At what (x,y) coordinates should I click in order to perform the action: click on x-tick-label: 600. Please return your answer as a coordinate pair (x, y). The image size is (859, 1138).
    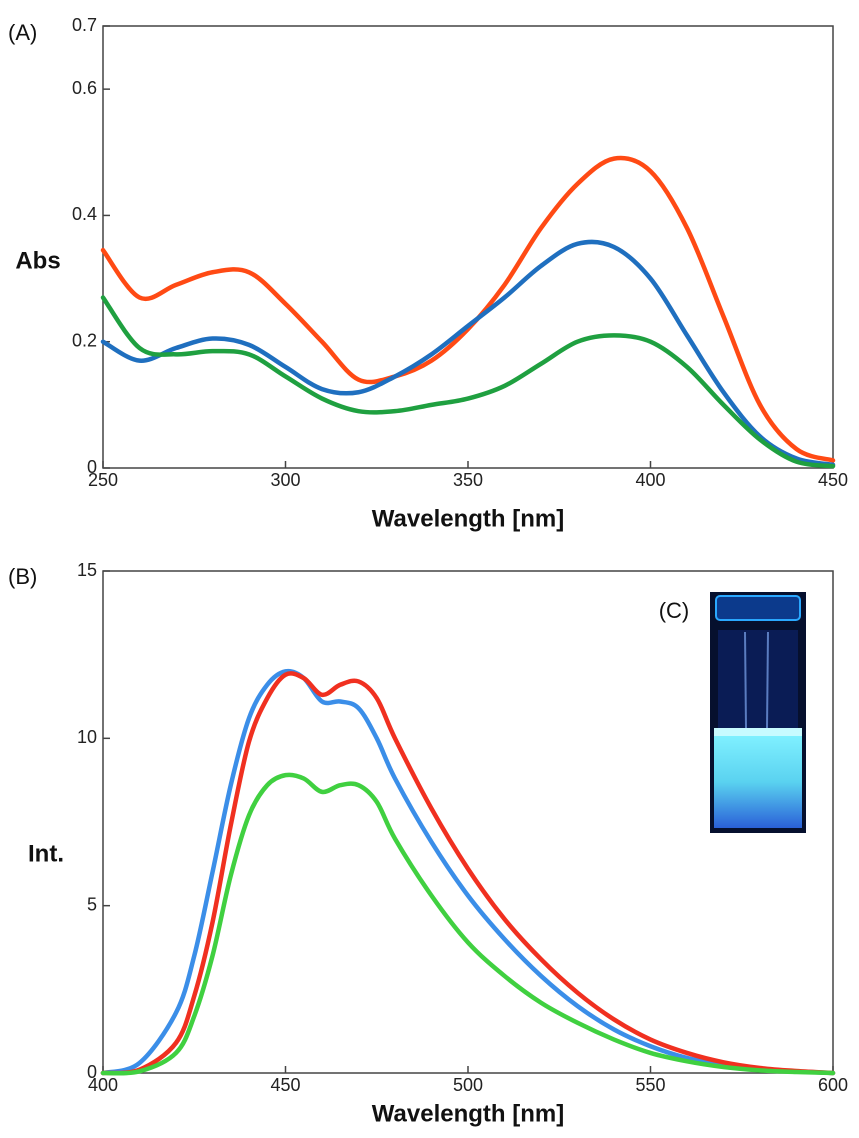
    Looking at the image, I should click on (833, 1085).